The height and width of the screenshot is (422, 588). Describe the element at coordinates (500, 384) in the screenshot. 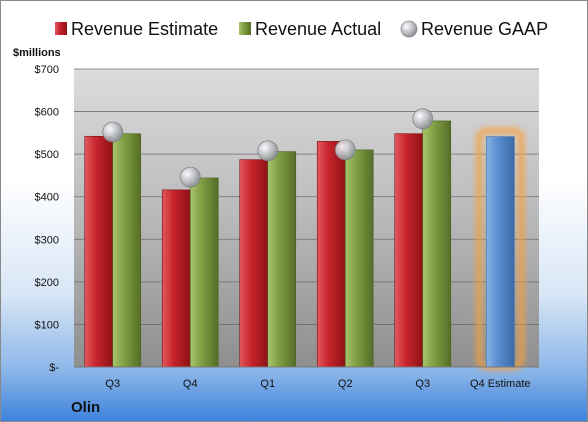

I see `x-tick-label: Q4 Estimate` at that location.